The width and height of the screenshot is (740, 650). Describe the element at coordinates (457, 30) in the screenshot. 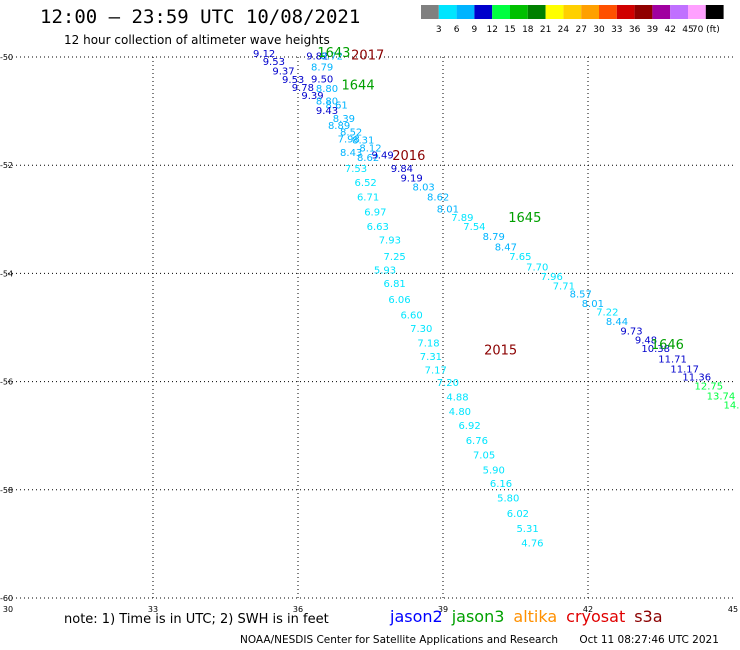

I see `color-scale-tick: 6` at that location.